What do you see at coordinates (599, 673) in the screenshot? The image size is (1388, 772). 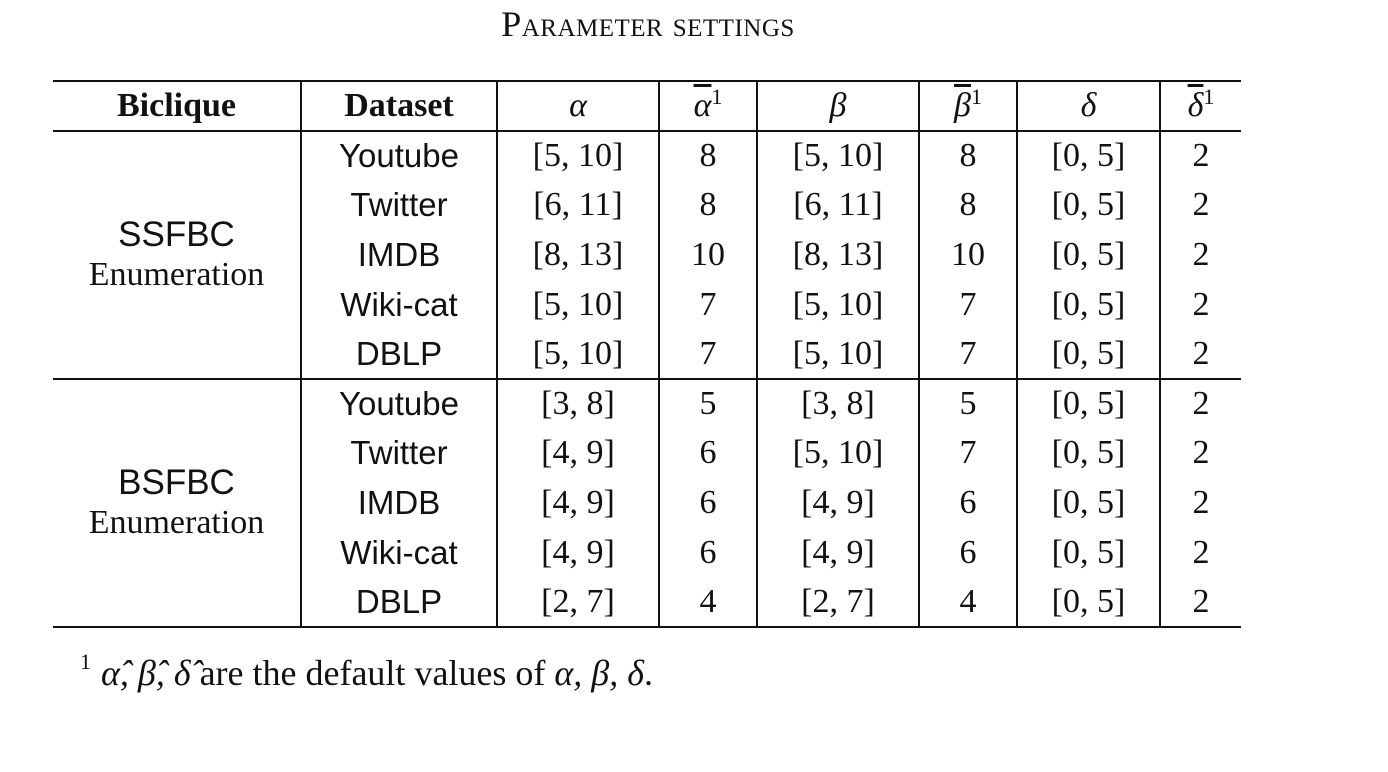 I see `footnote-parameter-symbols: α, β, δ` at bounding box center [599, 673].